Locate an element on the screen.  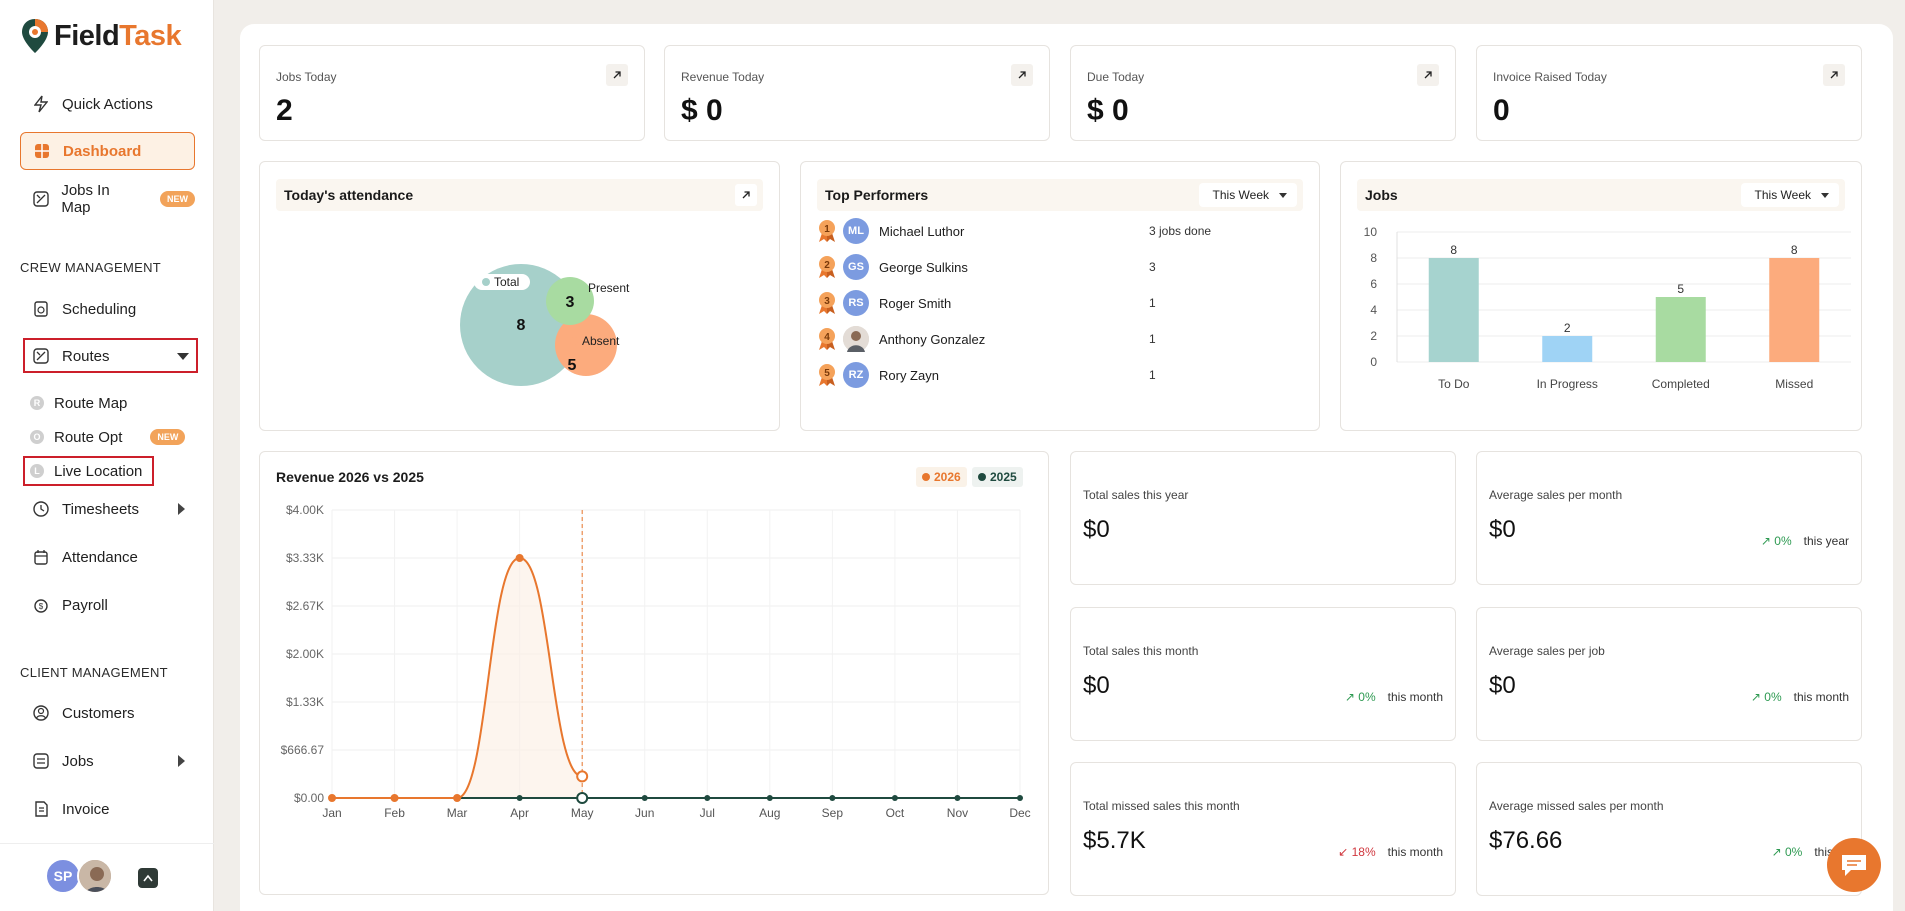
x-tick-label: Mar is located at coordinates (457, 813).